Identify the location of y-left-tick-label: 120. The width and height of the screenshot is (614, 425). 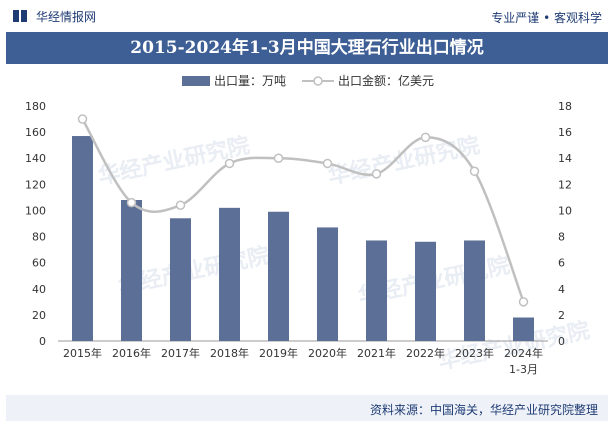
(35, 184).